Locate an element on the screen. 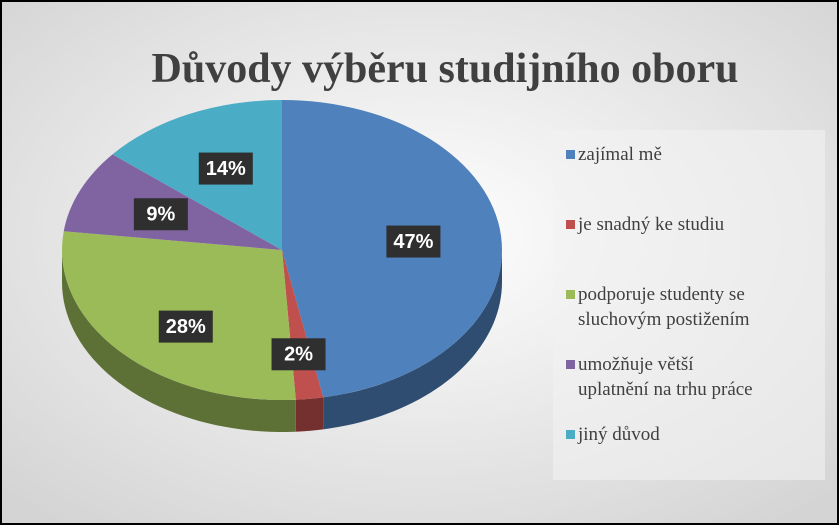 The width and height of the screenshot is (839, 525). value-label: 47% is located at coordinates (413, 242).